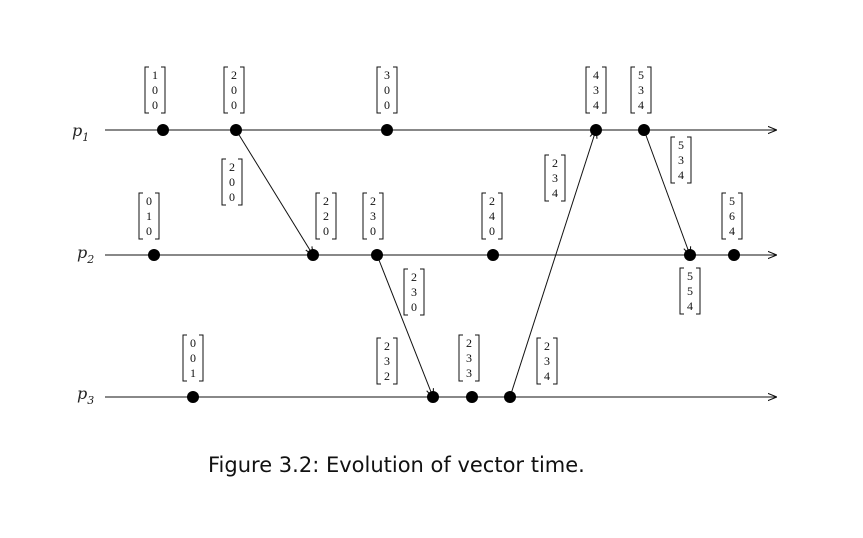 This screenshot has width=863, height=538. I want to click on vector-timestamp-e34: 2 3 4, so click(547, 361).